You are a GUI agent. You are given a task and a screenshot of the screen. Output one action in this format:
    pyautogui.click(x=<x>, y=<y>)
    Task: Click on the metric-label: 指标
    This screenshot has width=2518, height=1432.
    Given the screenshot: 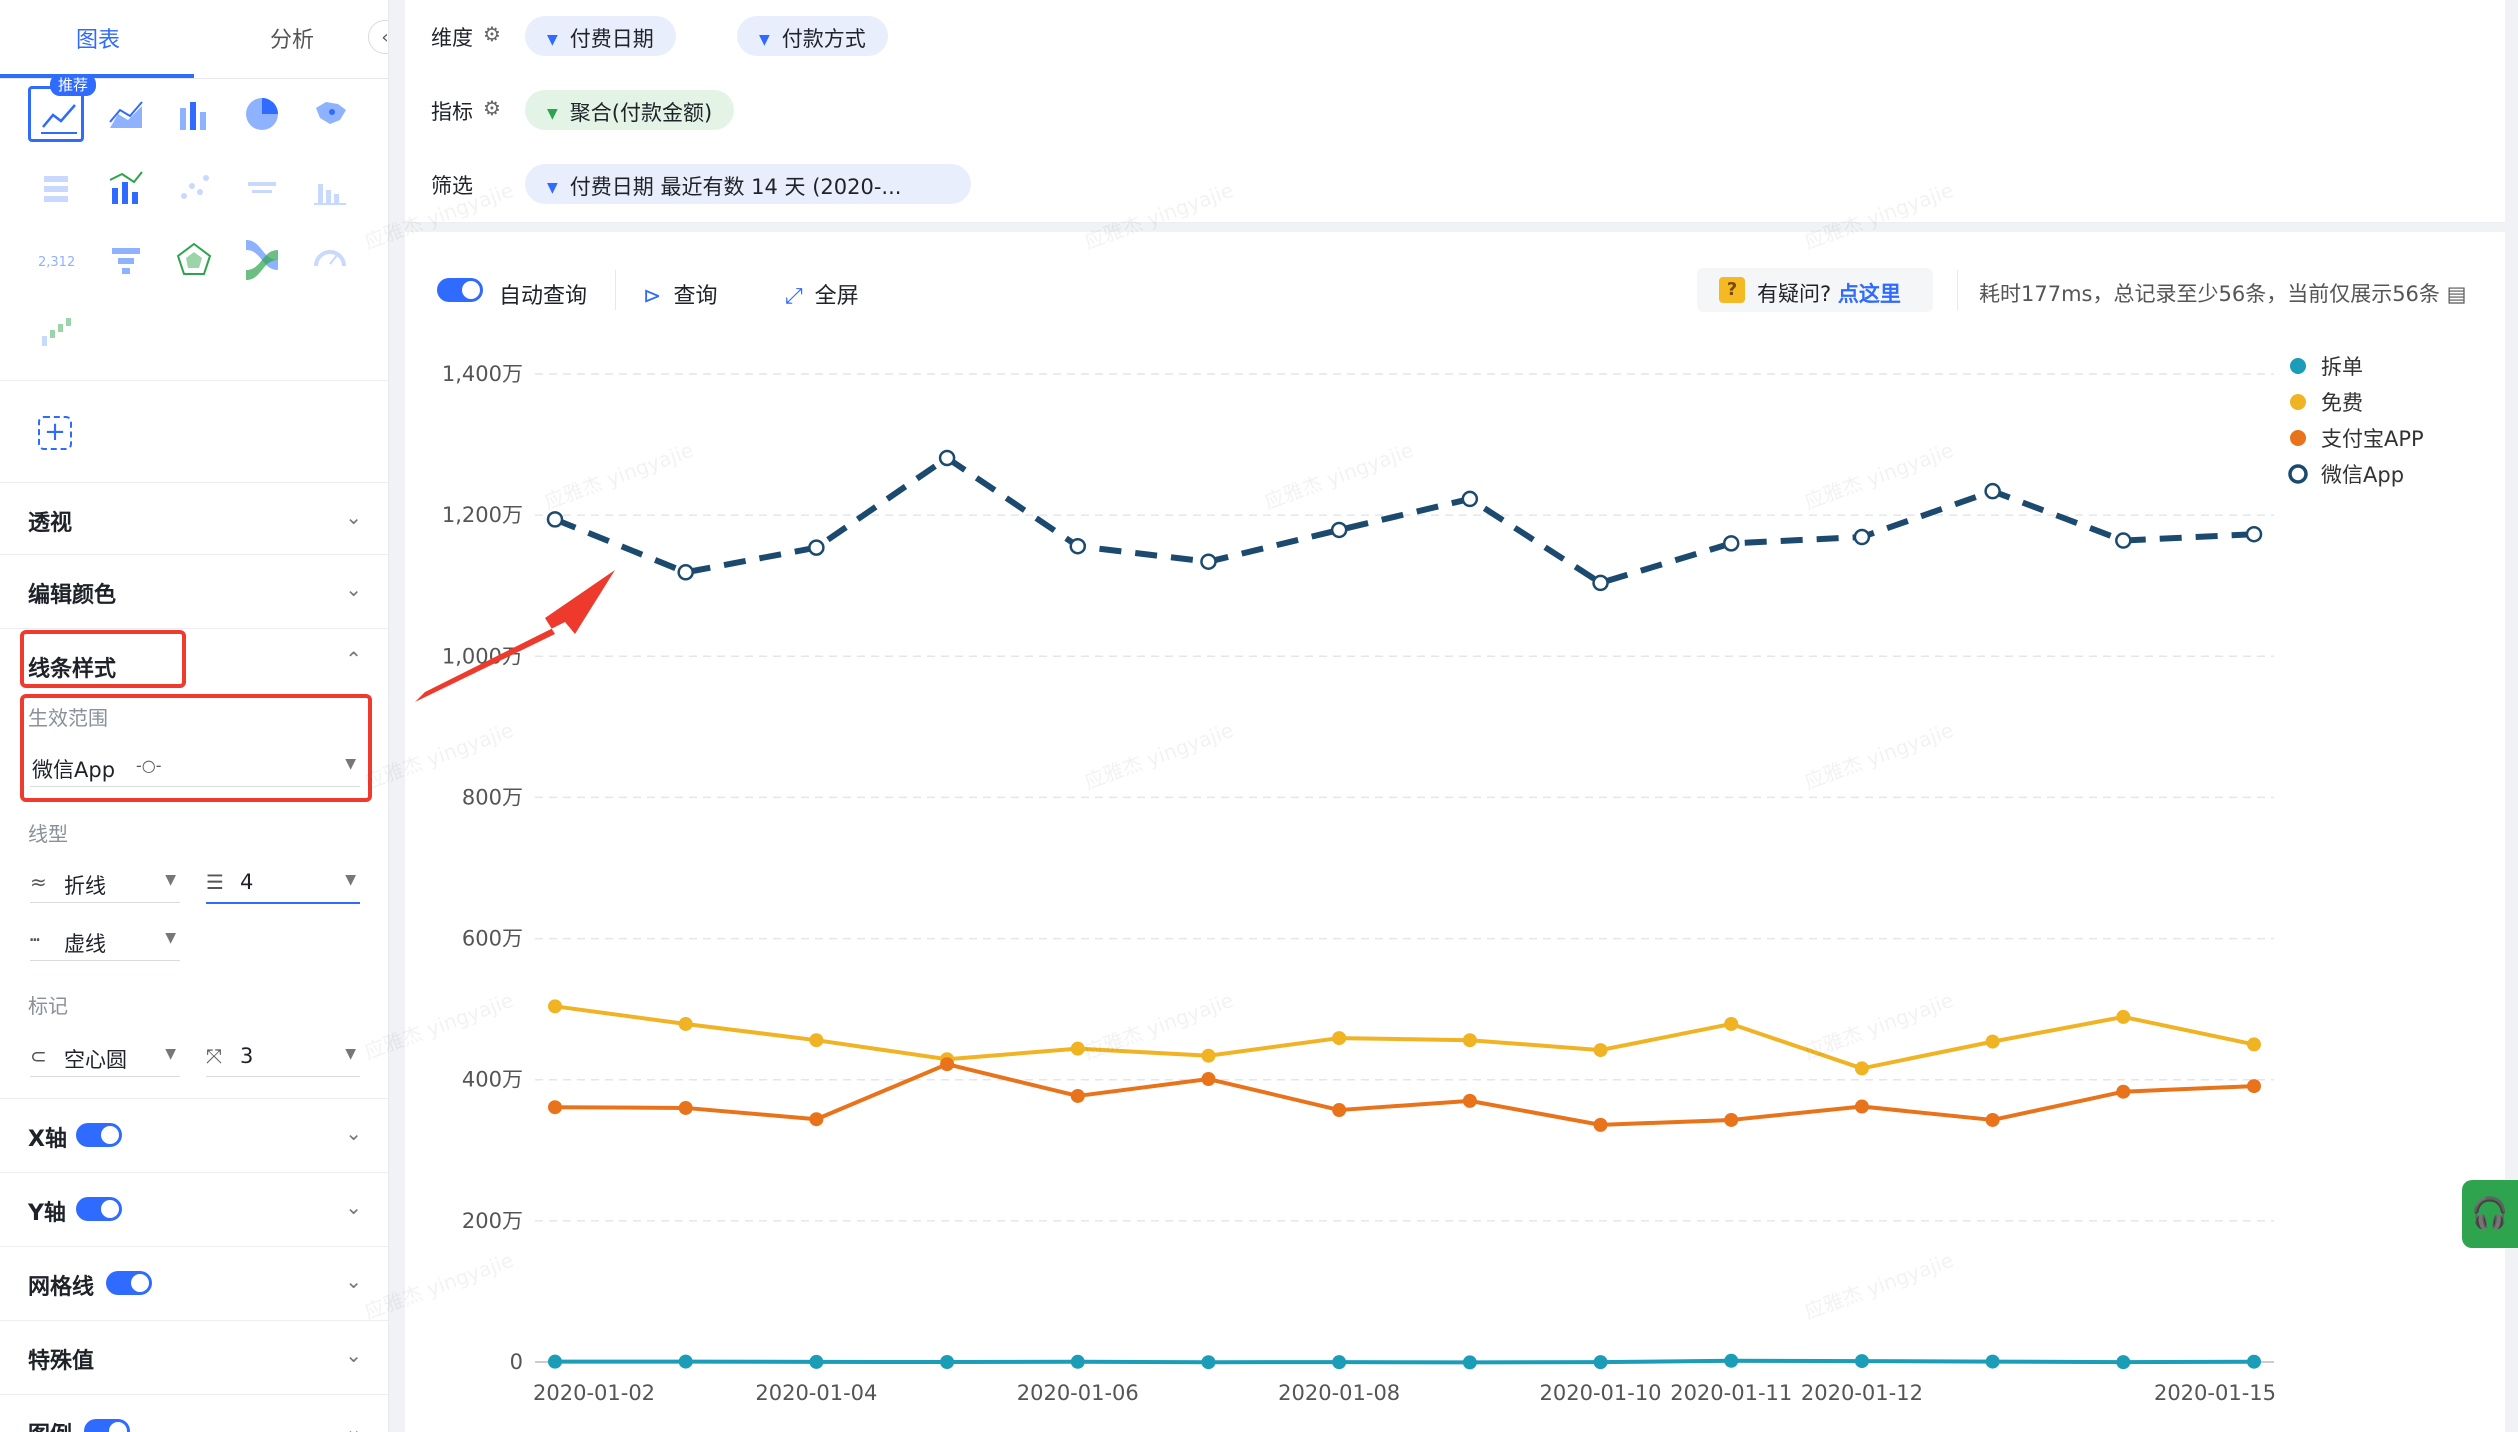 What is the action you would take?
    pyautogui.click(x=452, y=112)
    